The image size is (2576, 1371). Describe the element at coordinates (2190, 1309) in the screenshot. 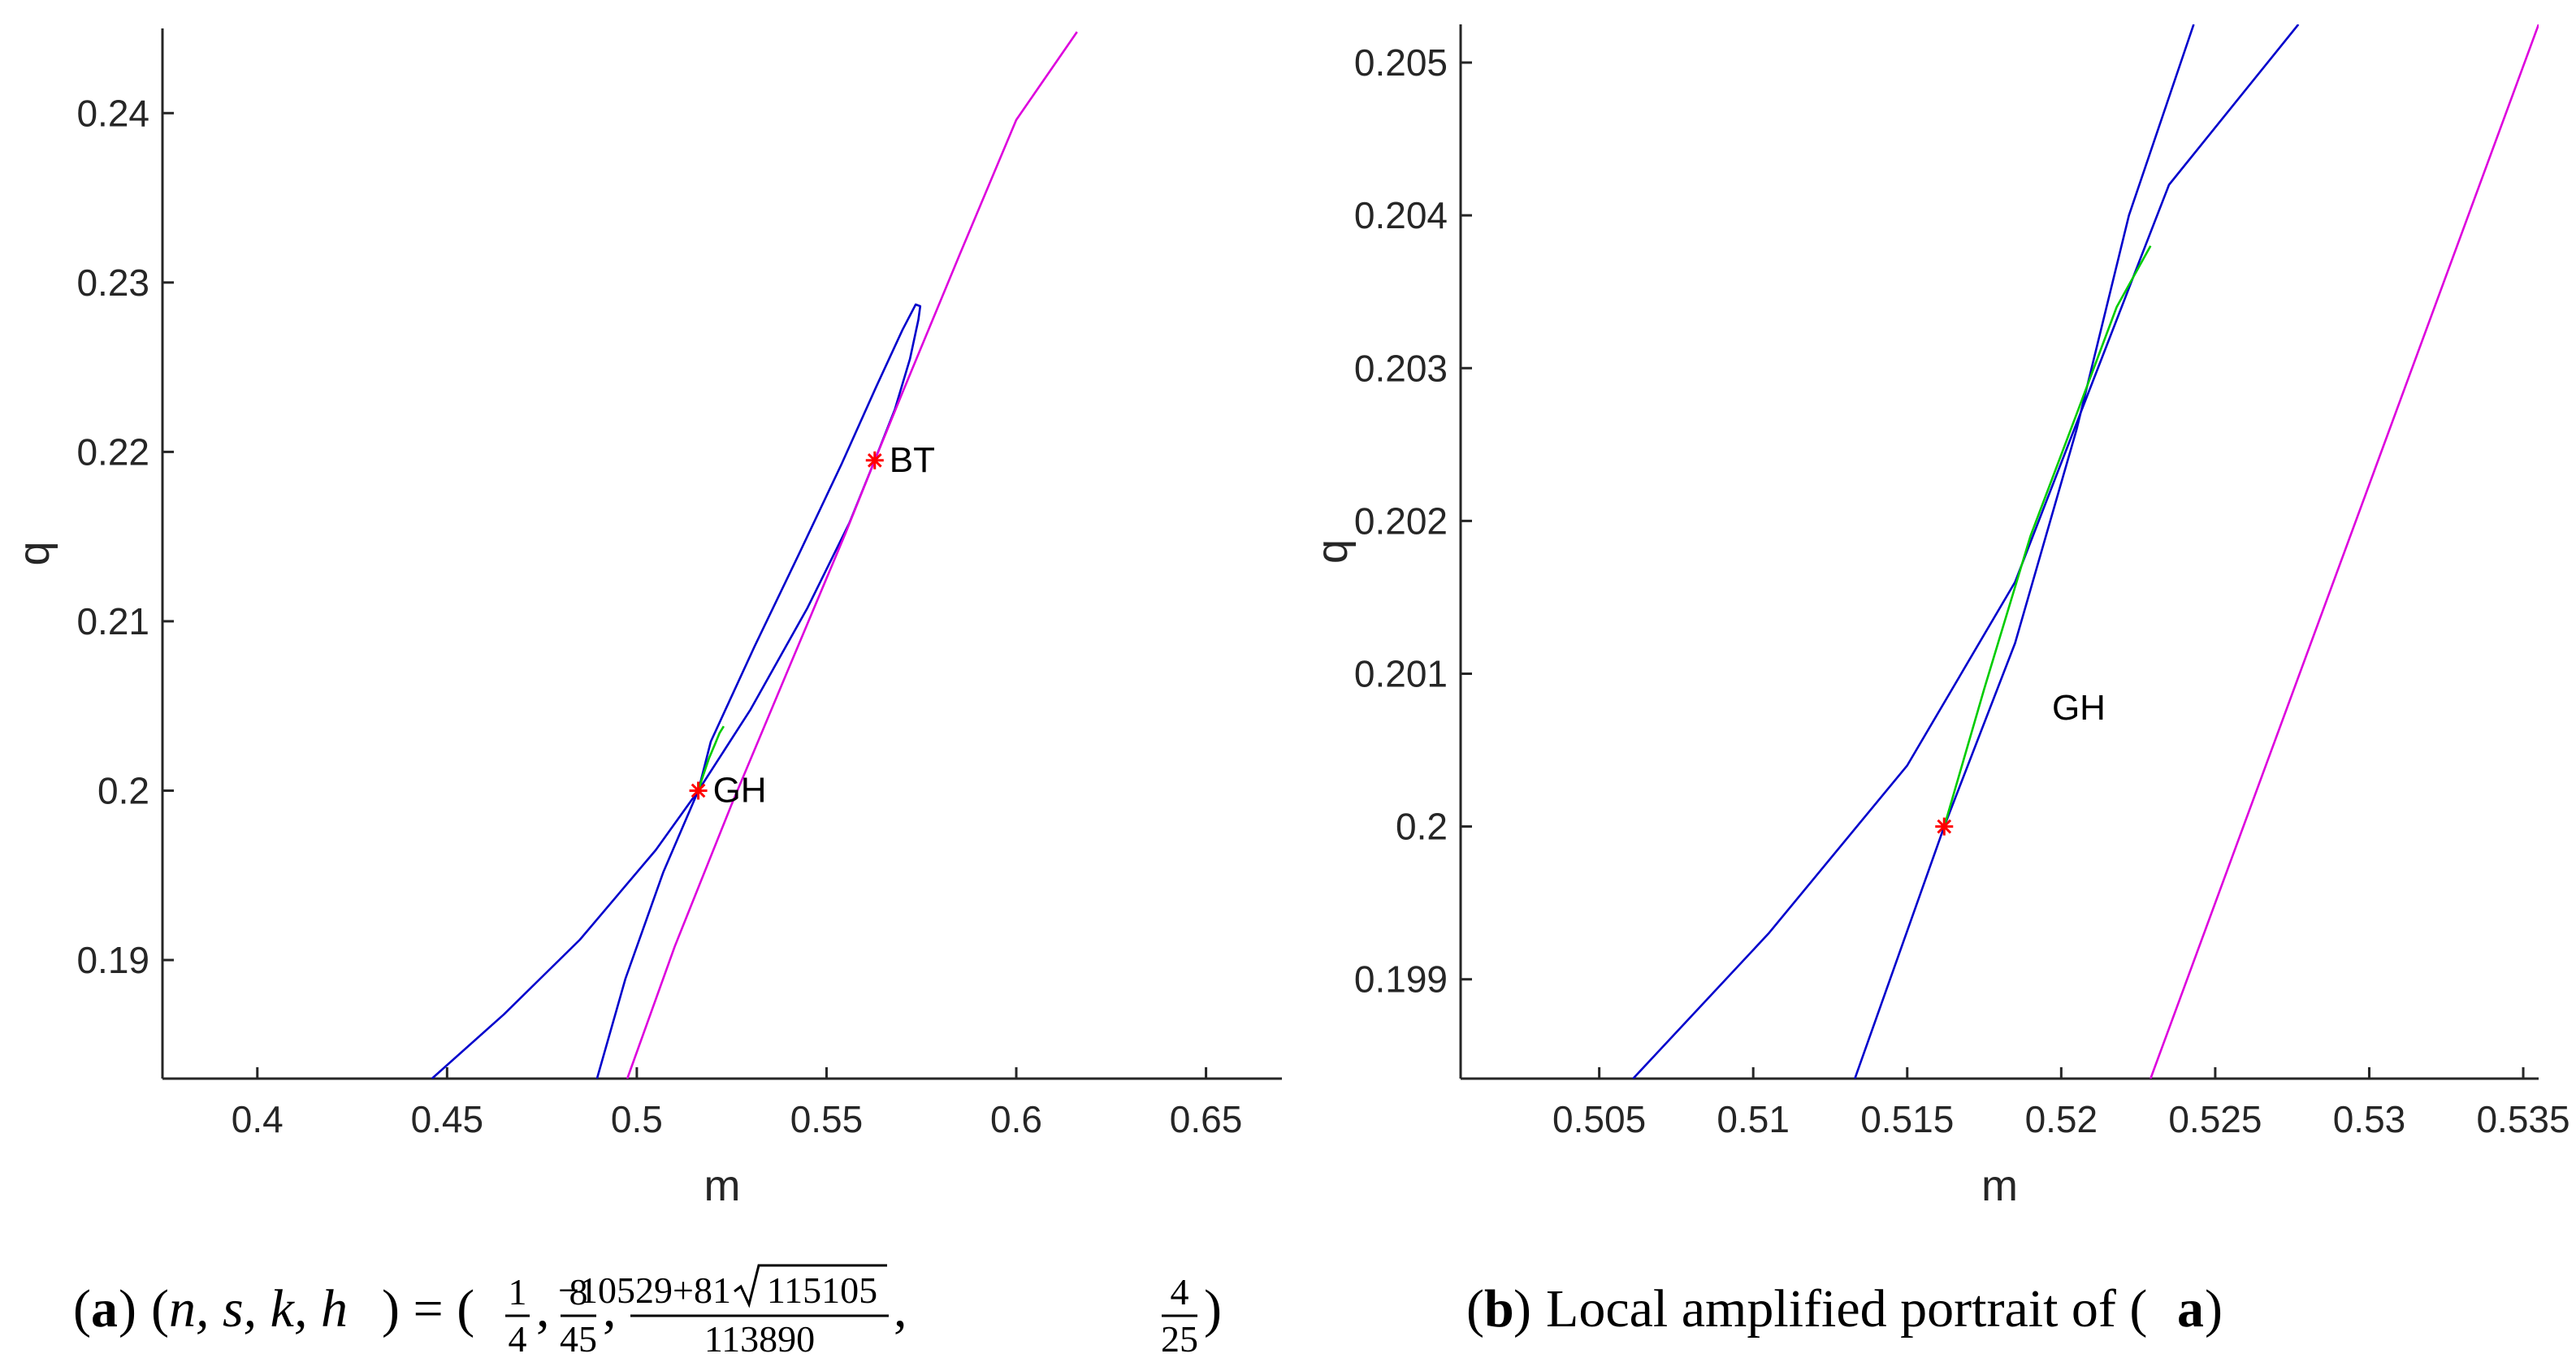

I see `caption-b-ref: a` at that location.